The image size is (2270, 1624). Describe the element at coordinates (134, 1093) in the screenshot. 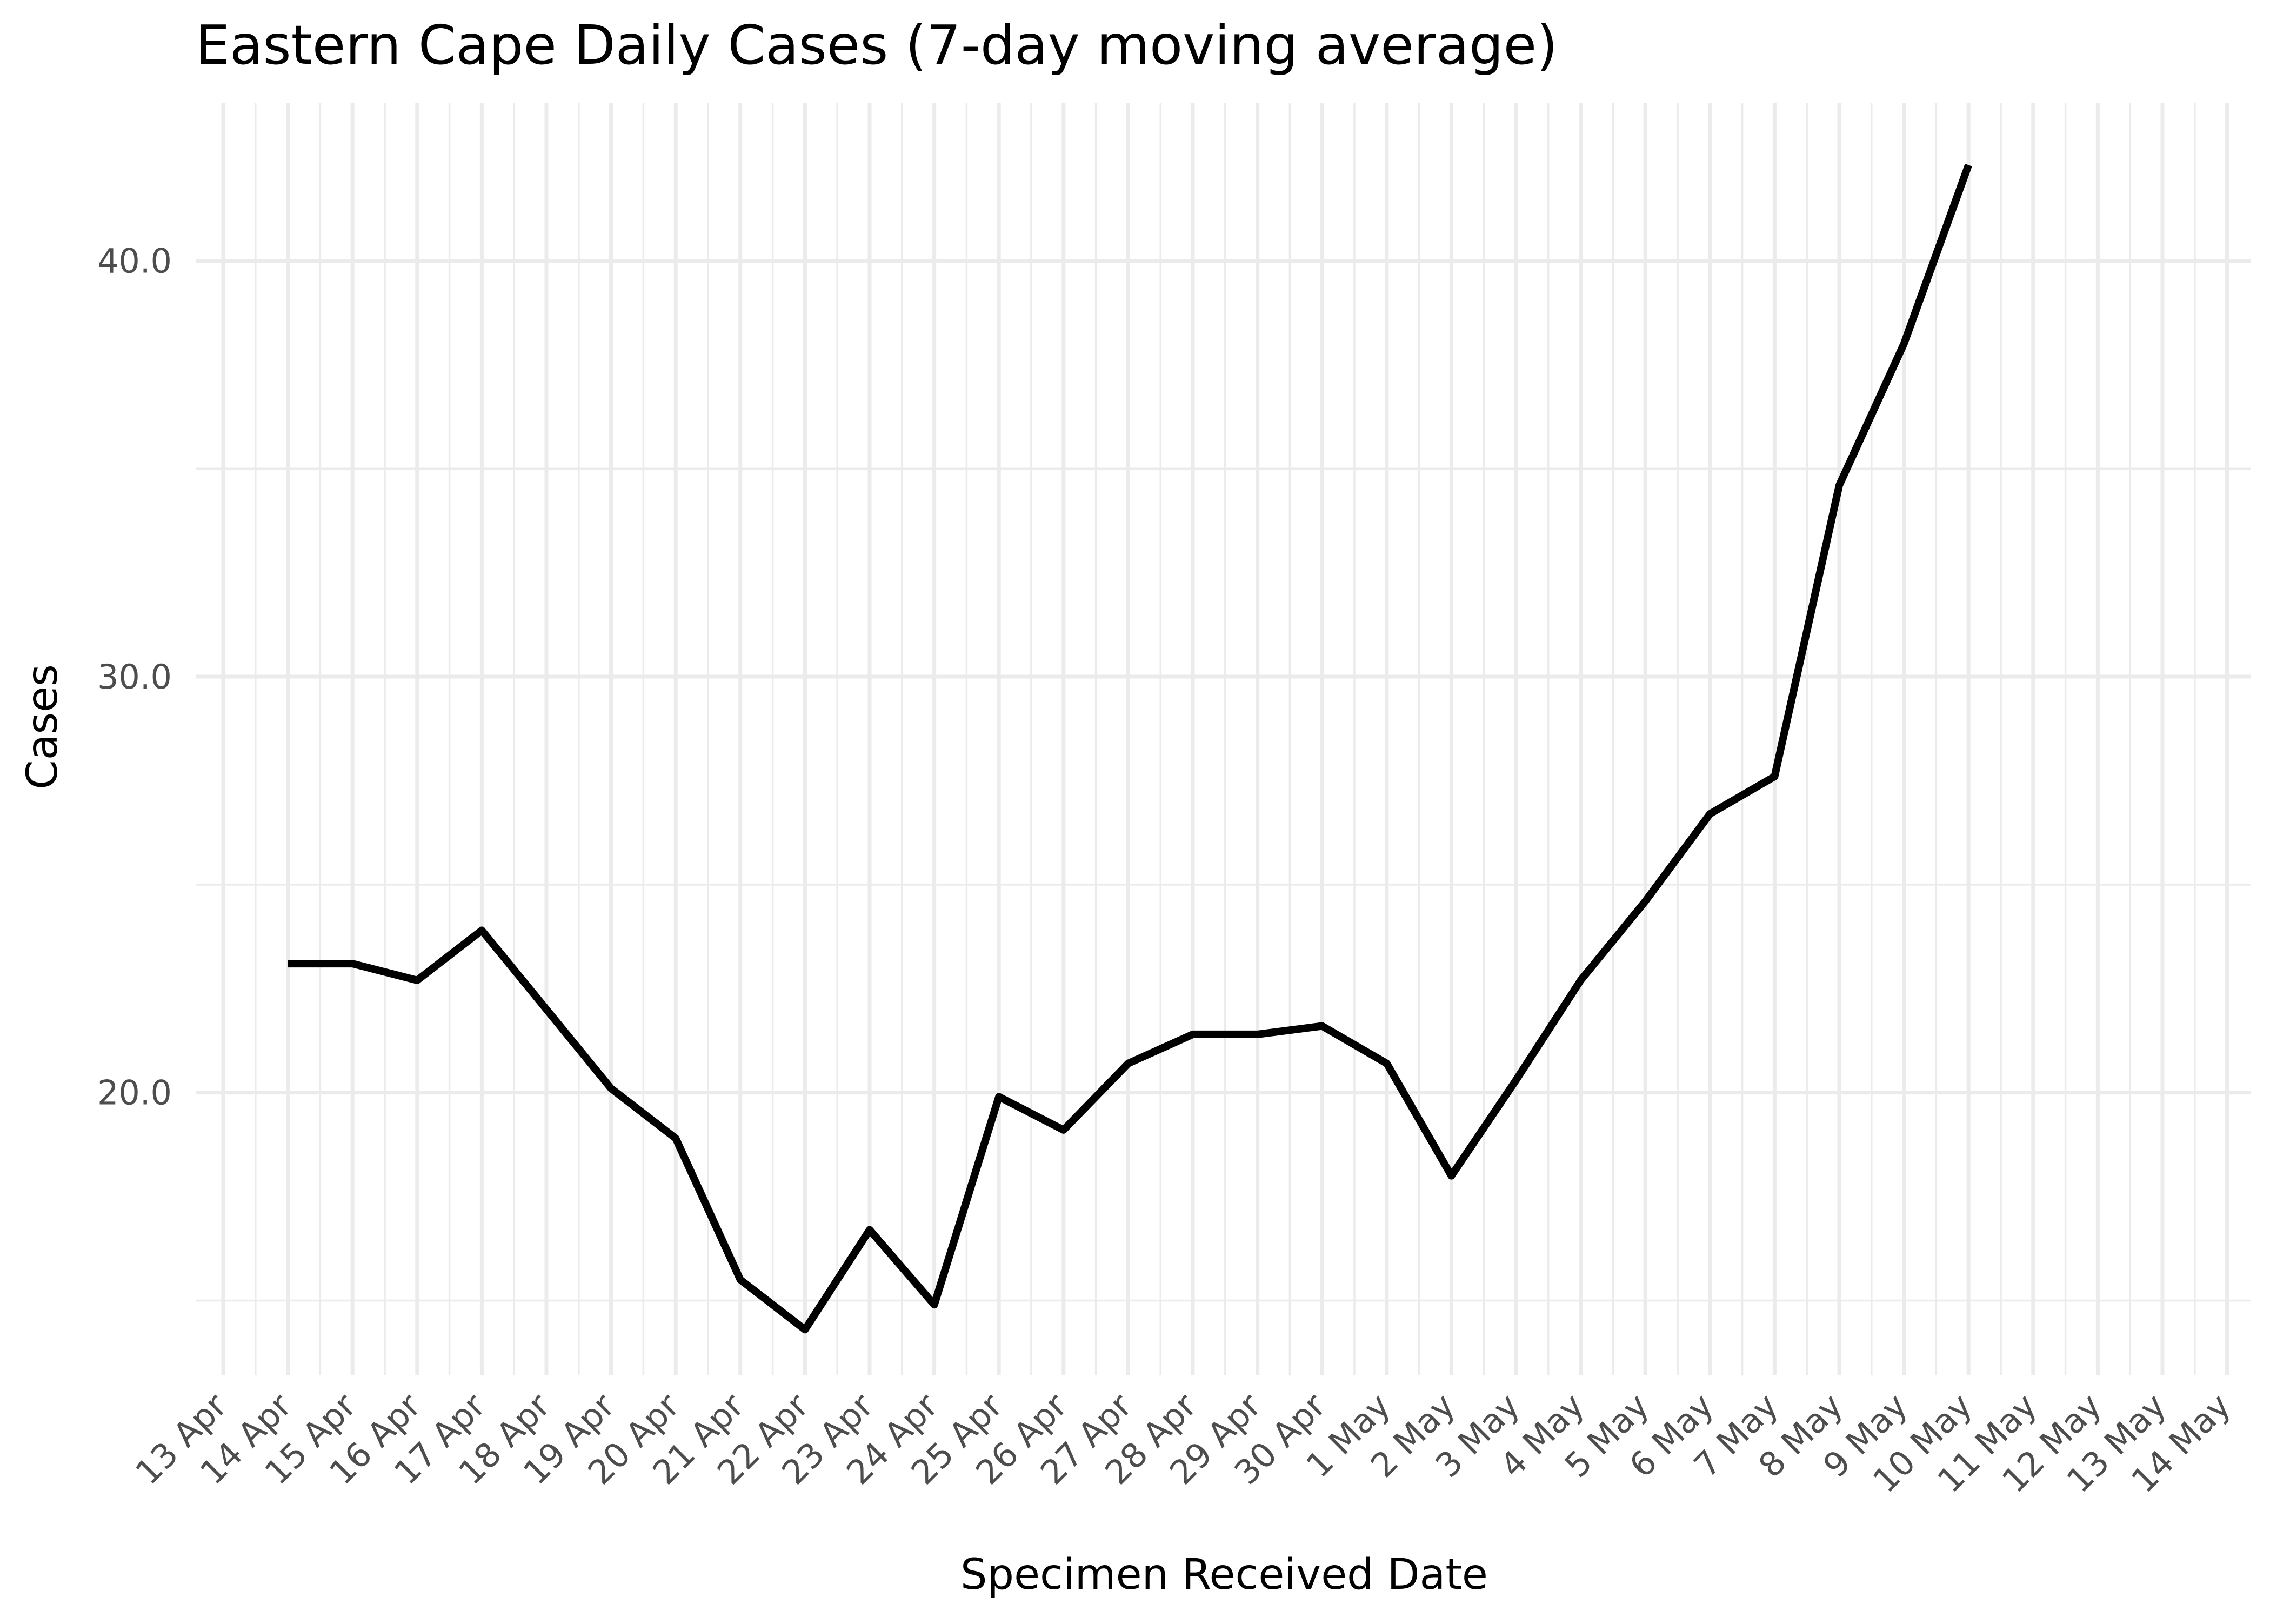

I see `y-tick-label: 20.0` at that location.